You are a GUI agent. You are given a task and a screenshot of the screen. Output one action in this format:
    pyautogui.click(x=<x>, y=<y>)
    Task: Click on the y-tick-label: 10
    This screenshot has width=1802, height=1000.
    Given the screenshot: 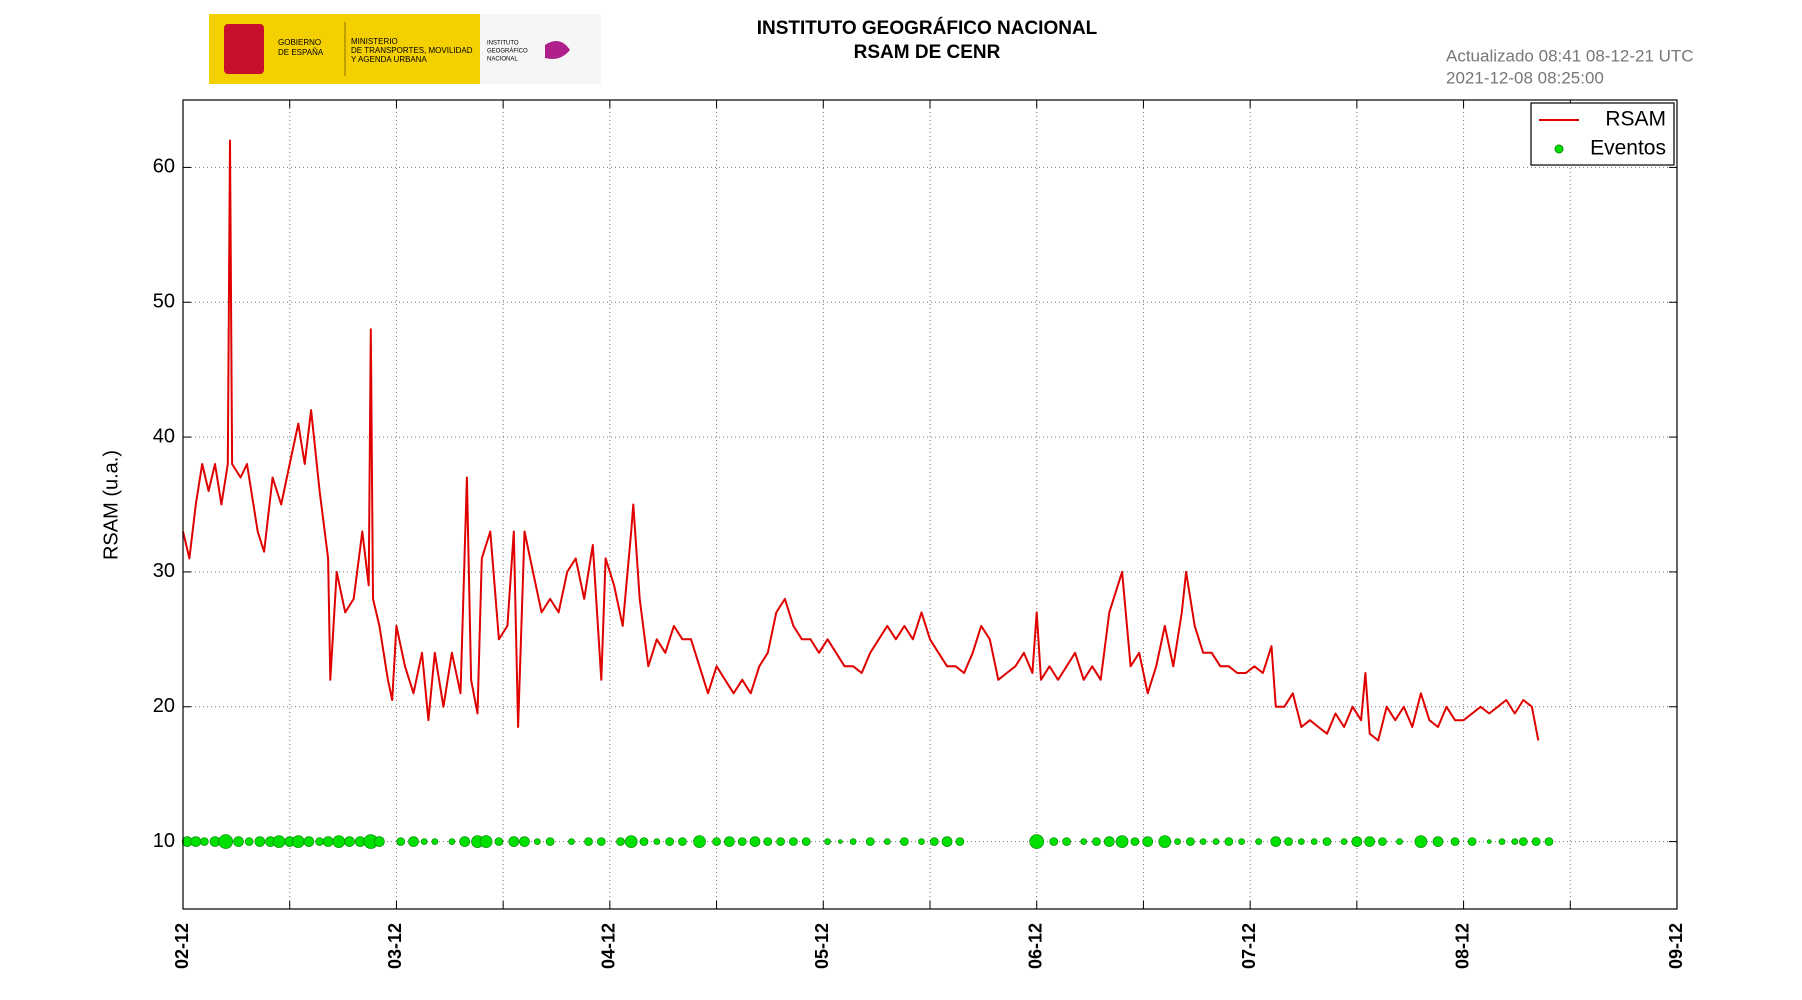 What is the action you would take?
    pyautogui.click(x=164, y=841)
    